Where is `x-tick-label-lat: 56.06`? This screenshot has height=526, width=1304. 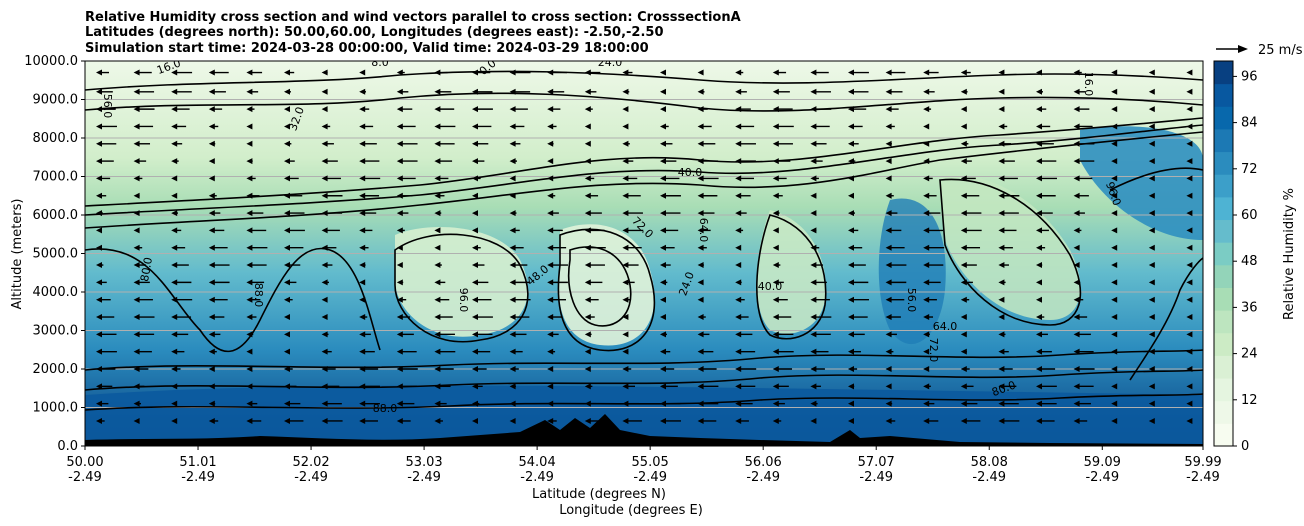
x-tick-label-lat: 56.06 is located at coordinates (763, 462).